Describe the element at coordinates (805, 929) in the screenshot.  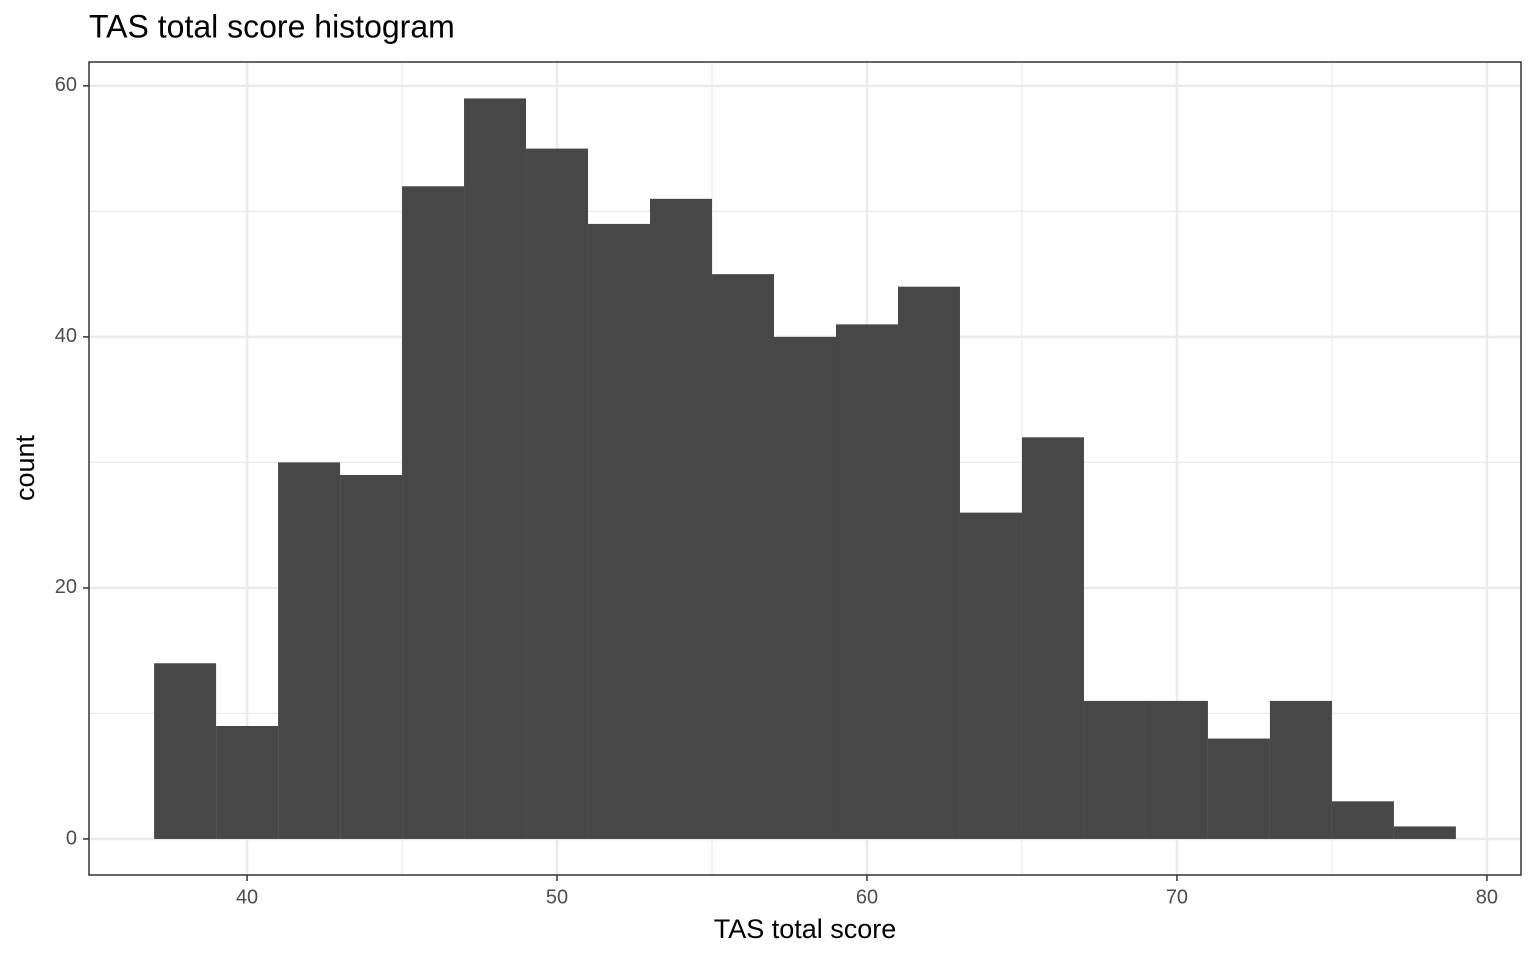
I see `x-axis-label: TAS total score` at that location.